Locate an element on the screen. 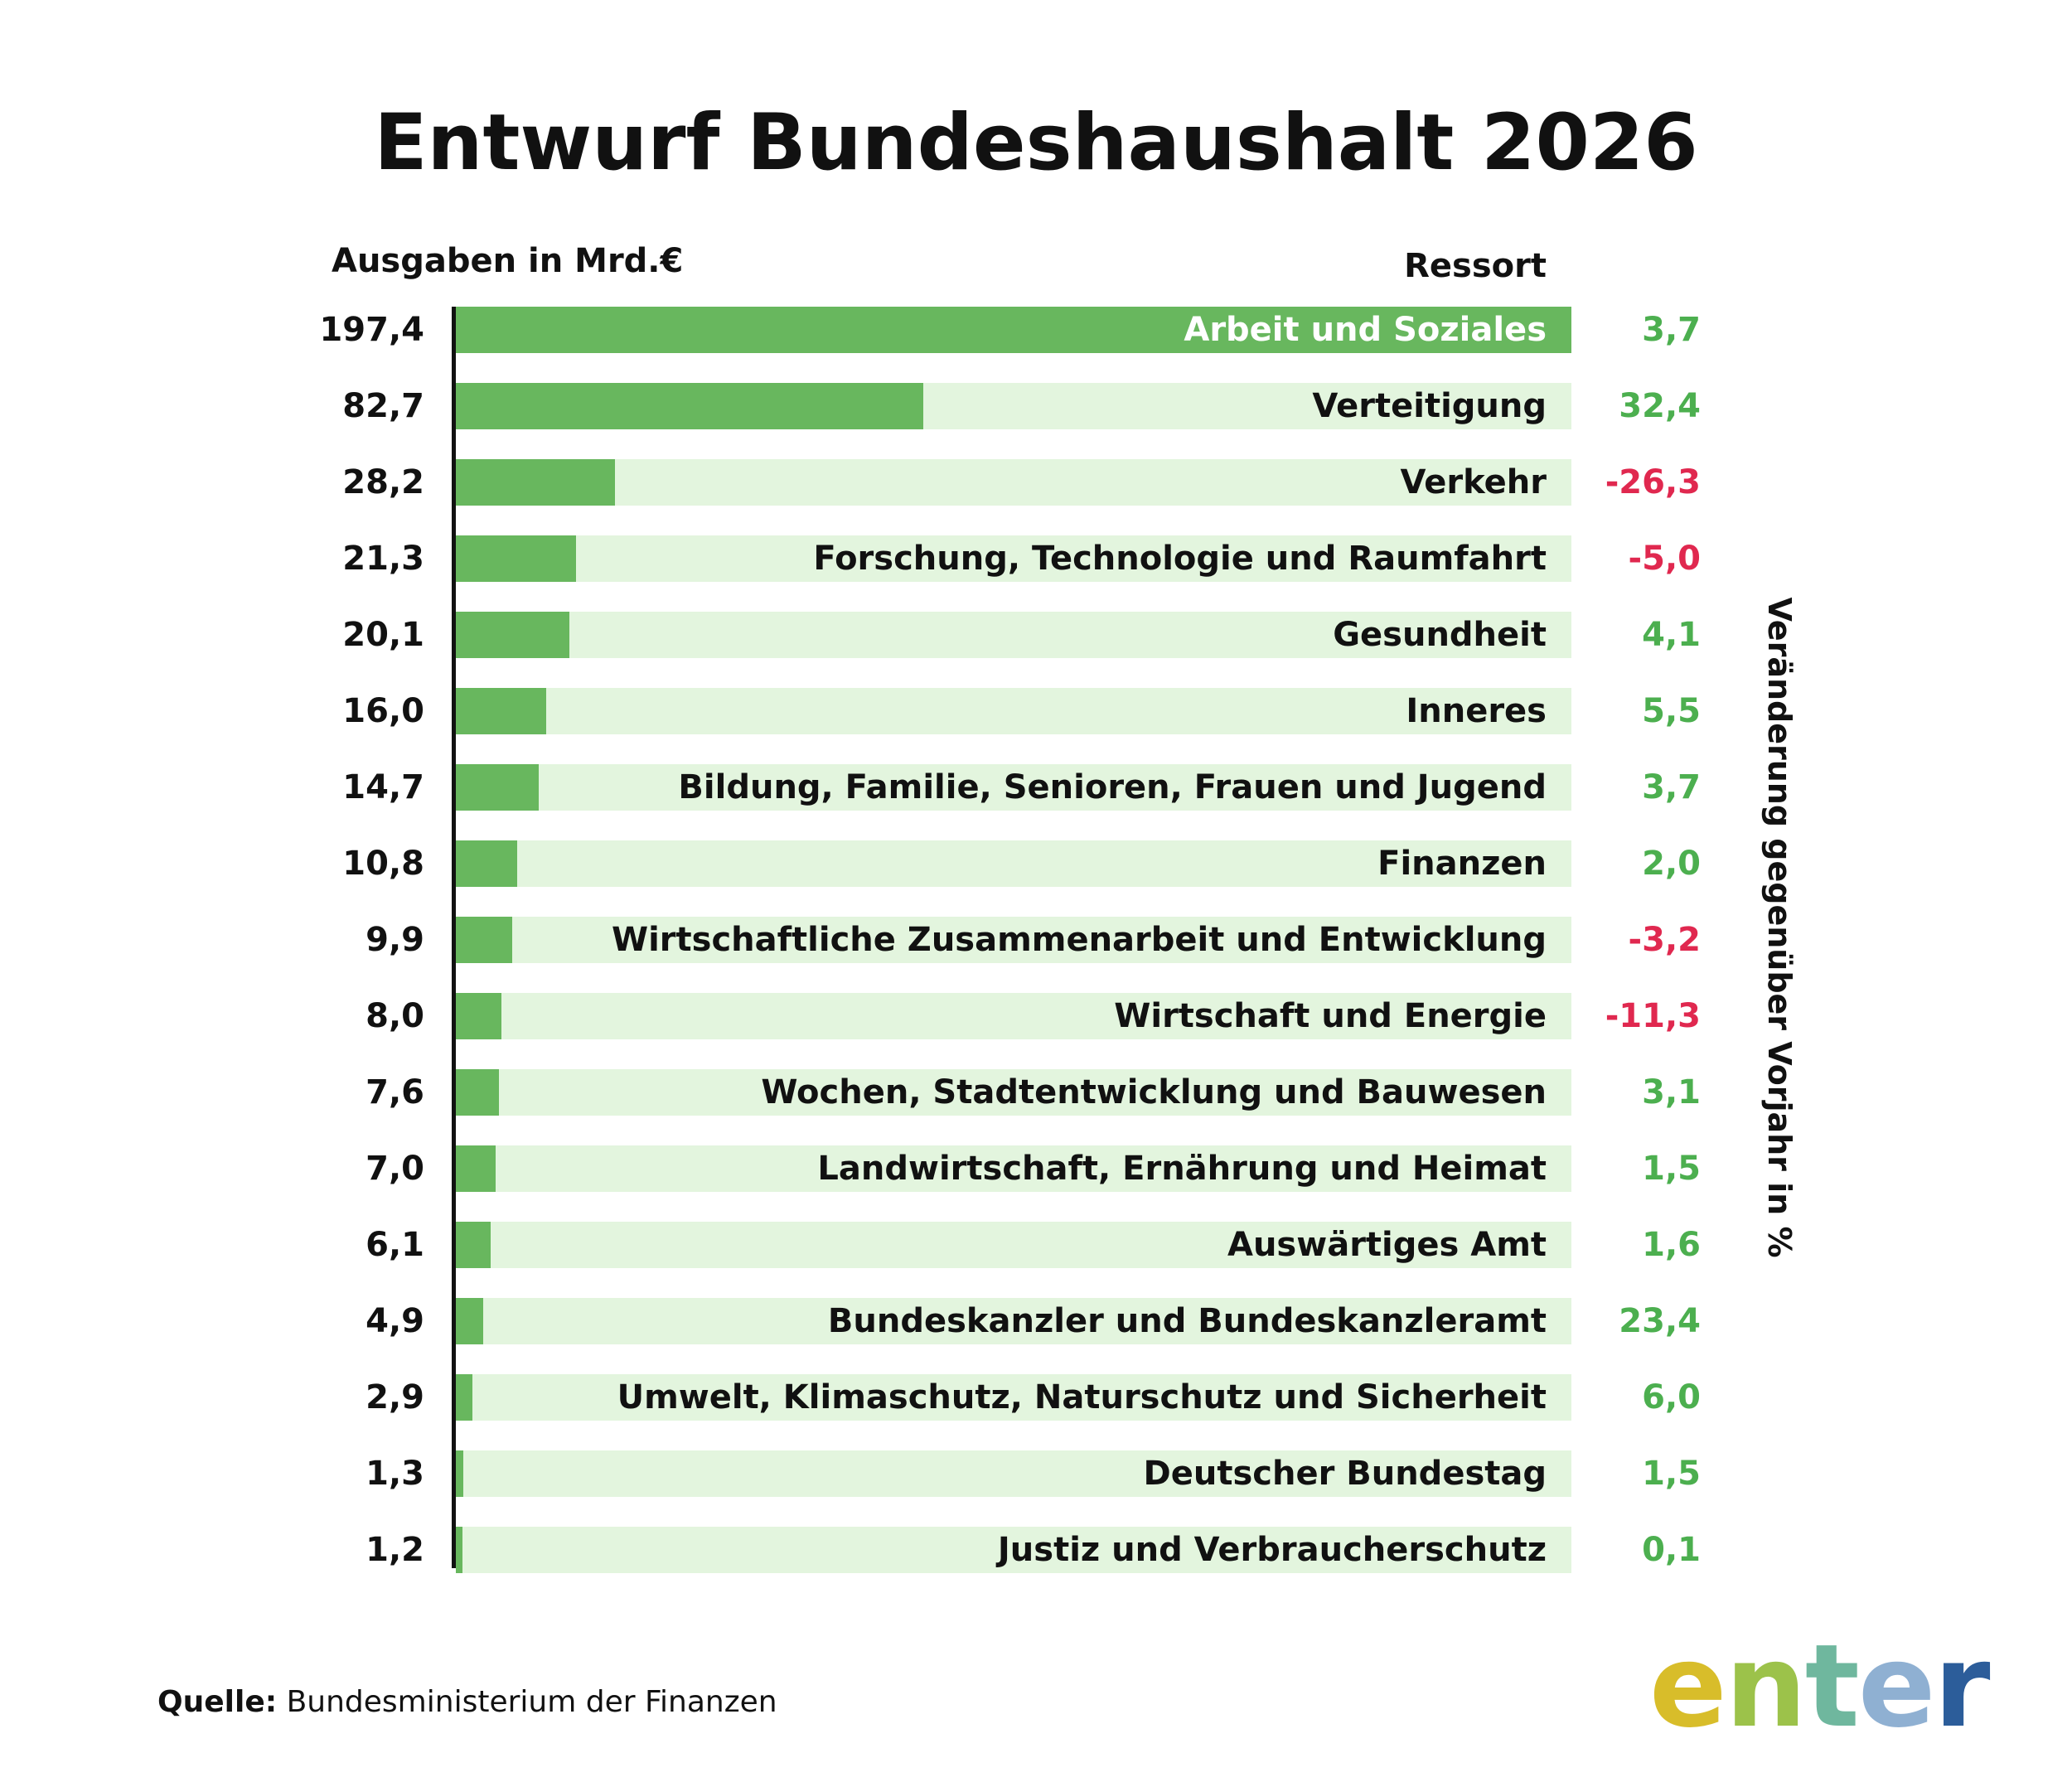 Image resolution: width=2072 pixels, height=1782 pixels. source-note: Quelle: Bundesministerium der Finanzen is located at coordinates (467, 1702).